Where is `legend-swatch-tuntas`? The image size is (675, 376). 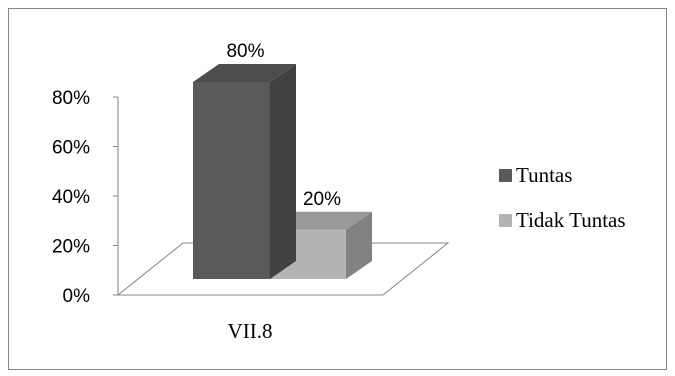 legend-swatch-tuntas is located at coordinates (505, 175).